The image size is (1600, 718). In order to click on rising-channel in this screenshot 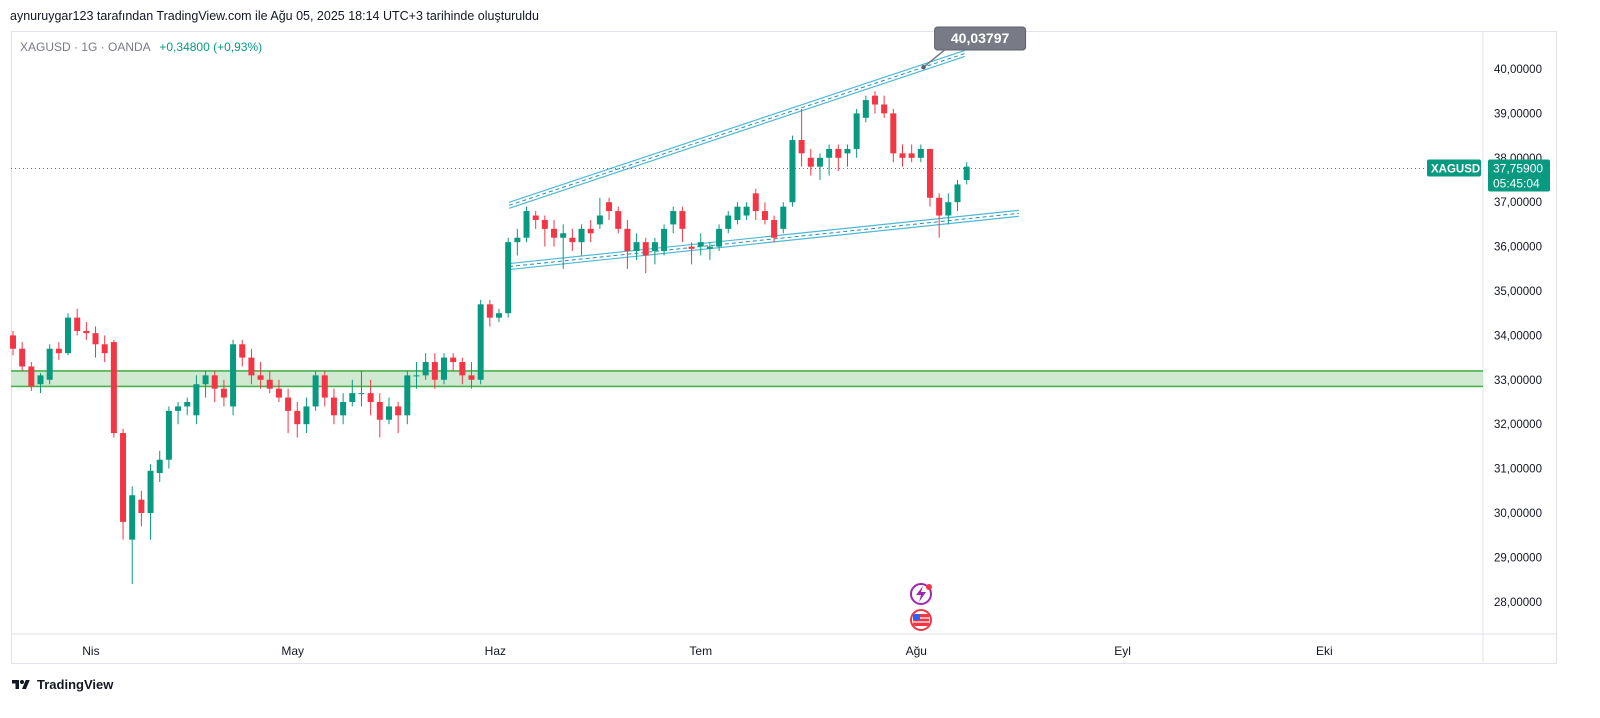, I will do `click(764, 160)`.